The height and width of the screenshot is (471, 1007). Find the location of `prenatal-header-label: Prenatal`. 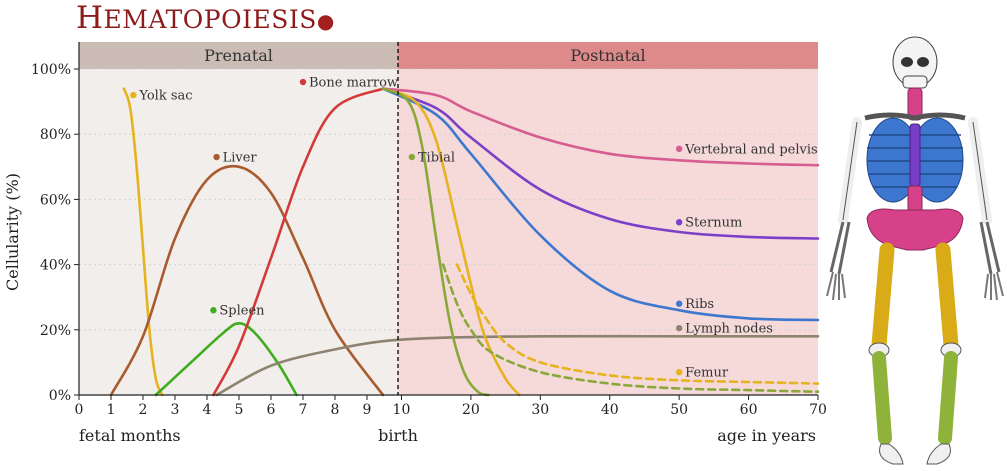

prenatal-header-label: Prenatal is located at coordinates (238, 55).